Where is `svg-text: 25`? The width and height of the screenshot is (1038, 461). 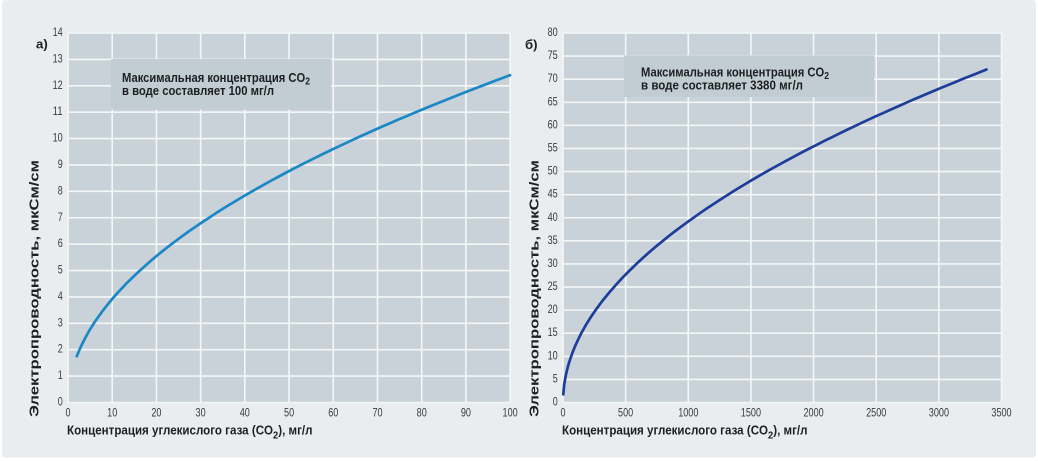
svg-text: 25 is located at coordinates (553, 286).